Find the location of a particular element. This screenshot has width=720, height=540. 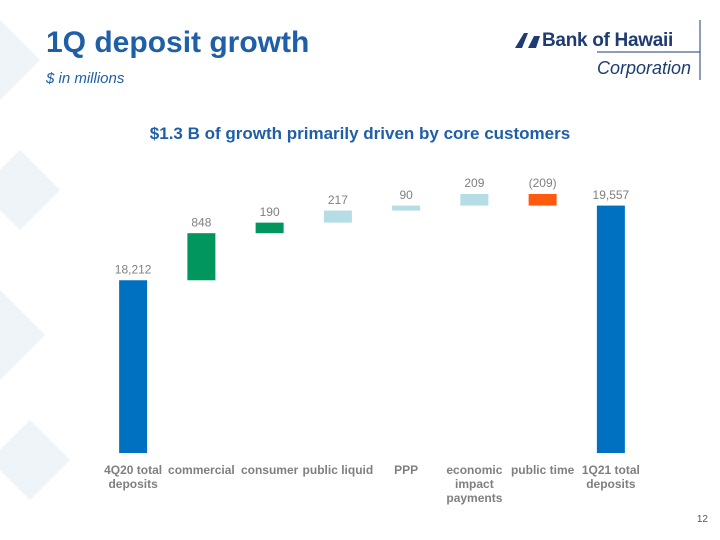

value-label: 848 is located at coordinates (201, 222).